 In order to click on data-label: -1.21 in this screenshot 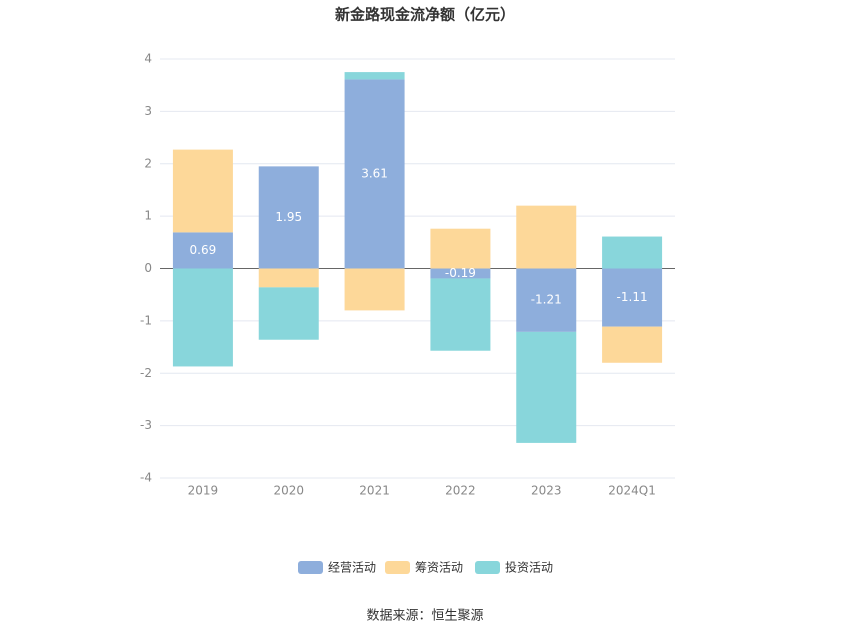, I will do `click(546, 300)`.